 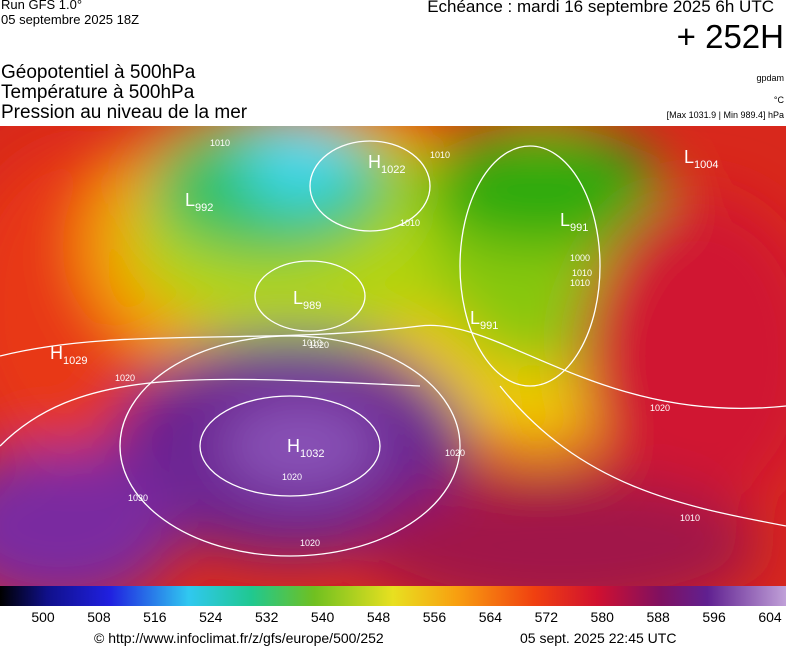 What do you see at coordinates (124, 112) in the screenshot?
I see `title: Pression au niveau de la mer` at bounding box center [124, 112].